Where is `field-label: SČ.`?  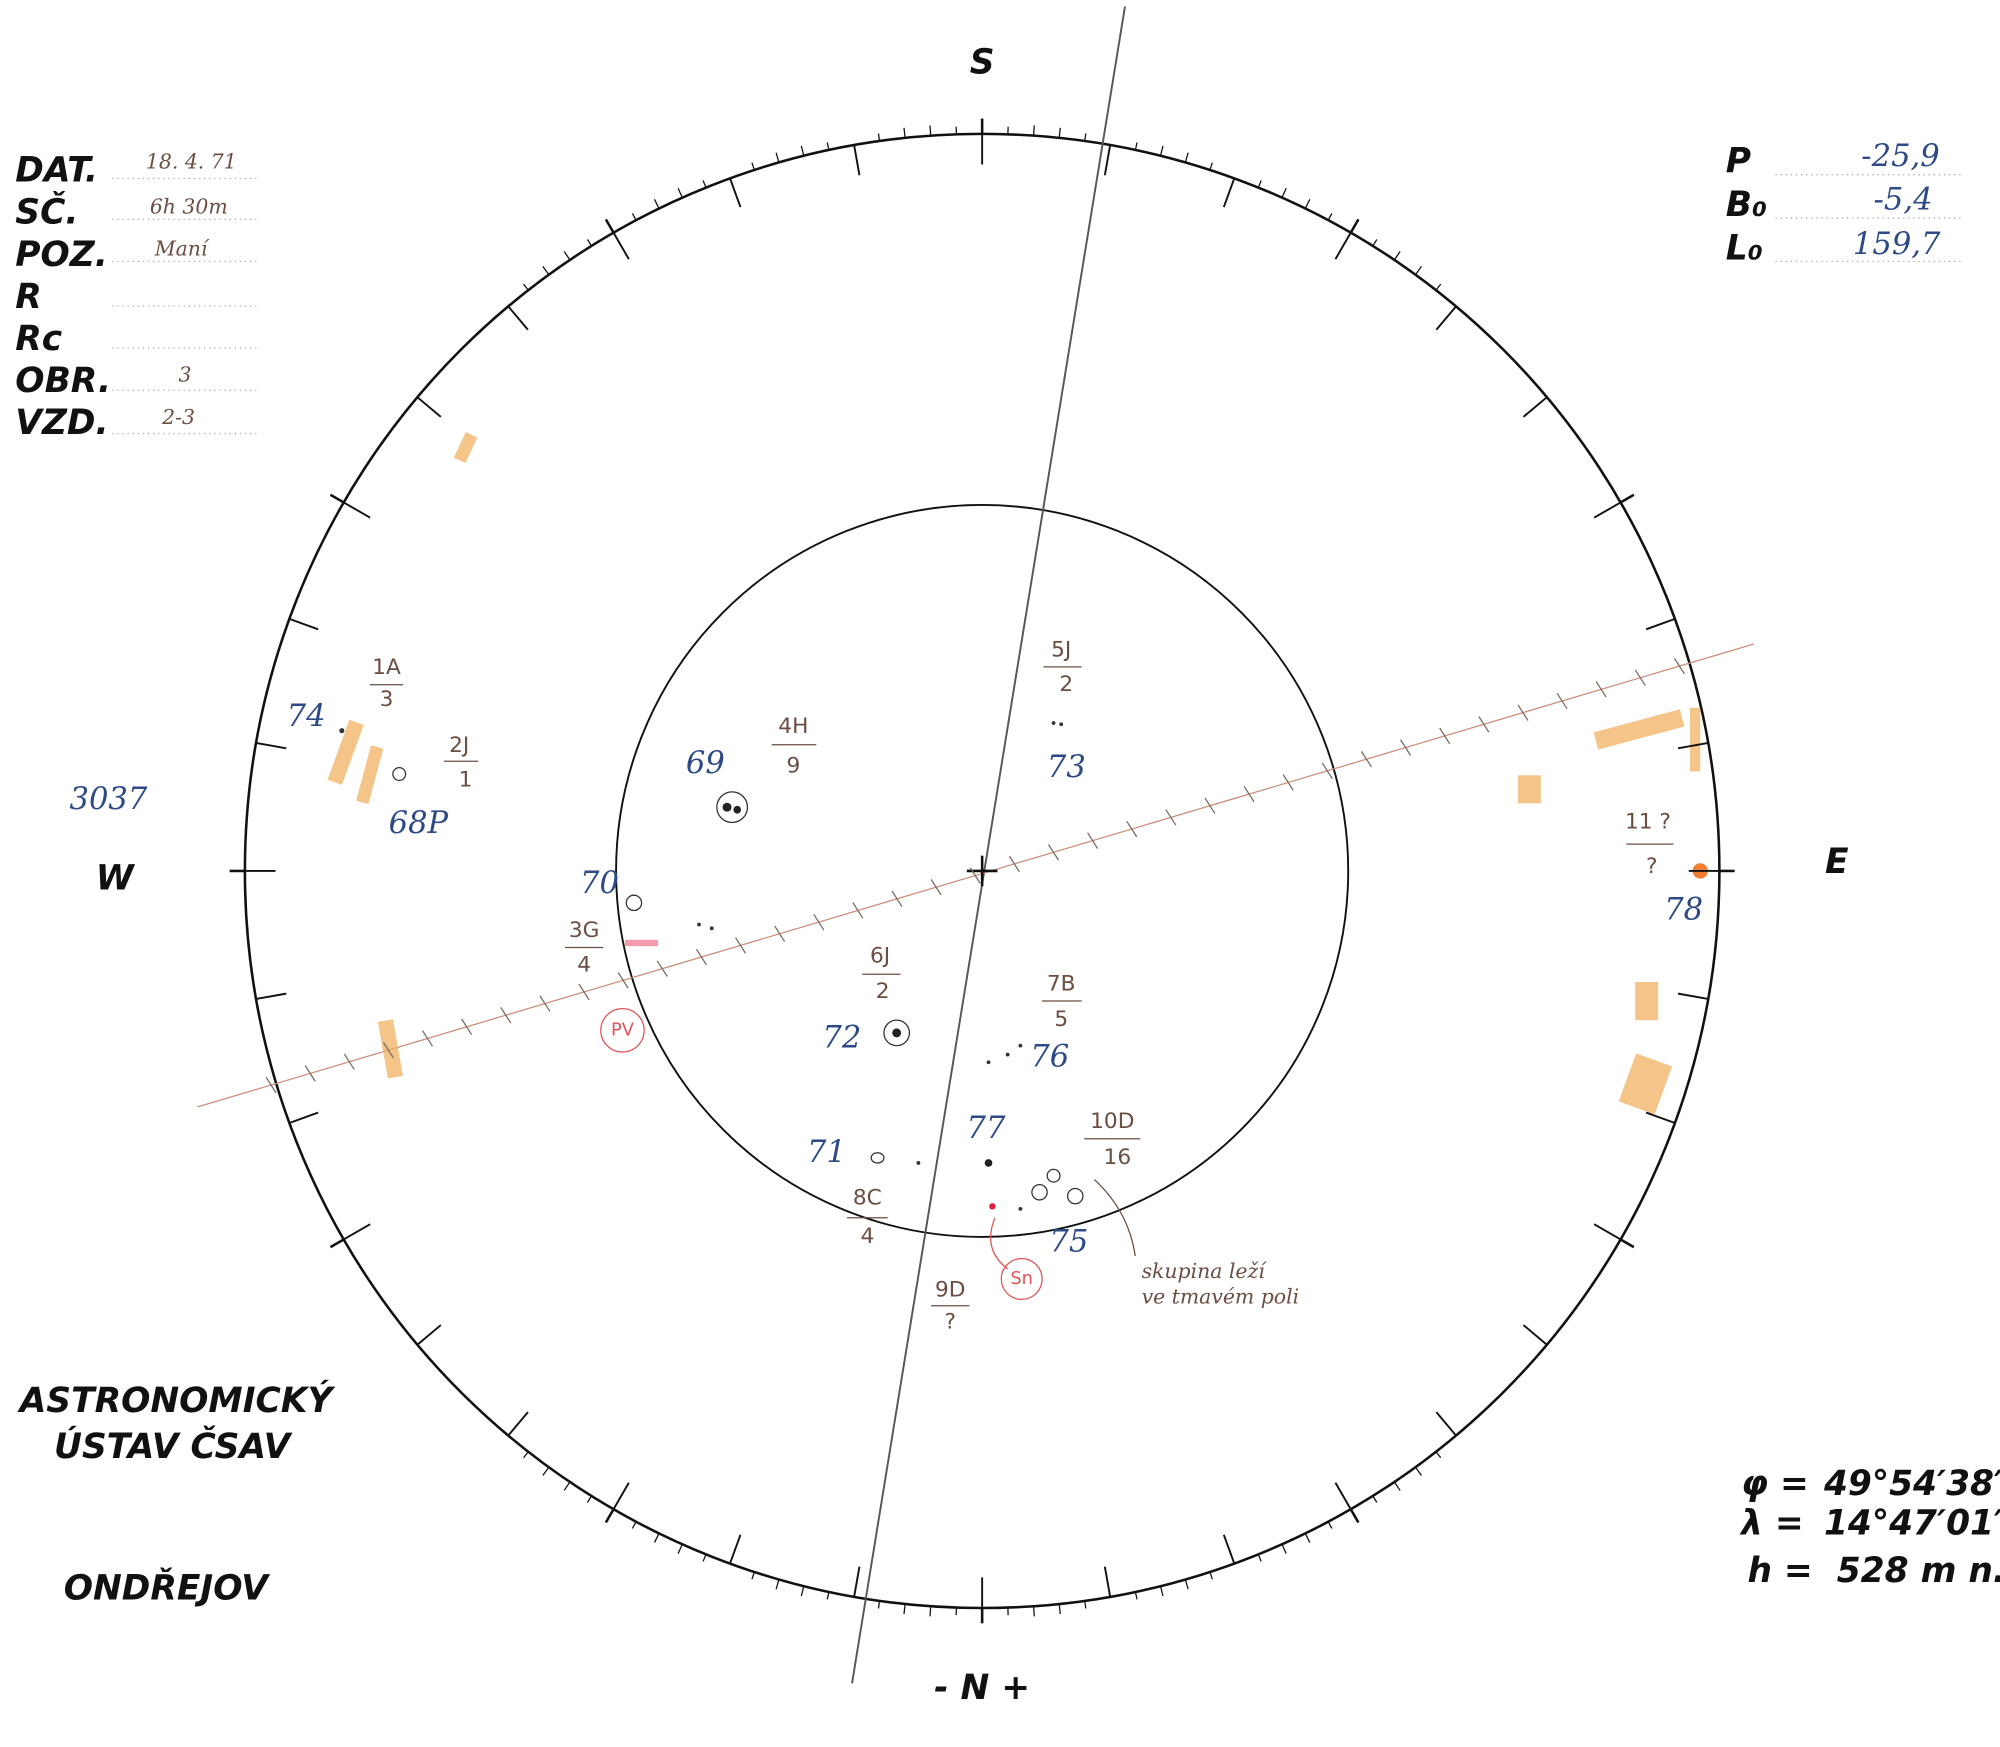
field-label: SČ. is located at coordinates (46, 212).